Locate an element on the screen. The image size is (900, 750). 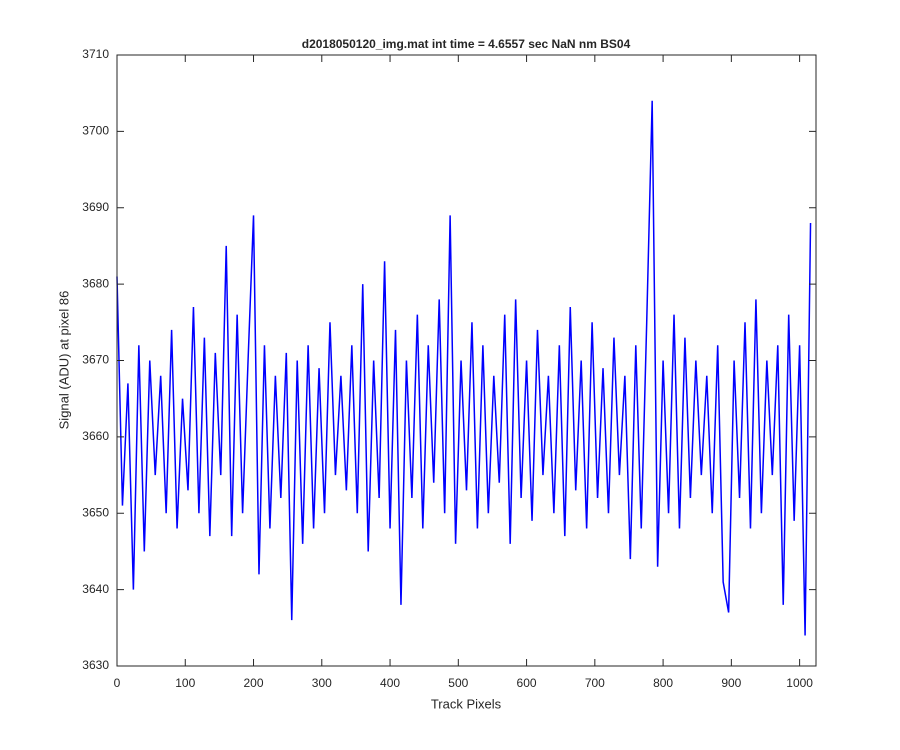
y-tick-label: 3660 is located at coordinates (95, 436).